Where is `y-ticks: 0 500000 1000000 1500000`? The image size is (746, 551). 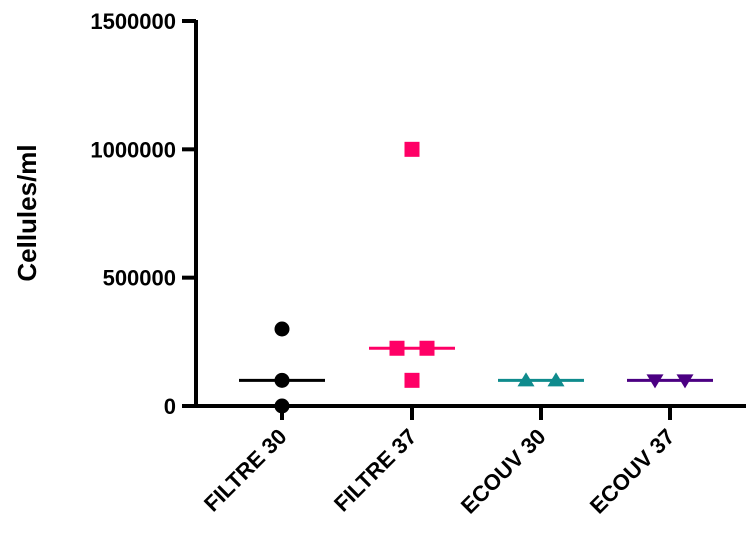 y-ticks: 0 500000 1000000 1500000 is located at coordinates (143, 214).